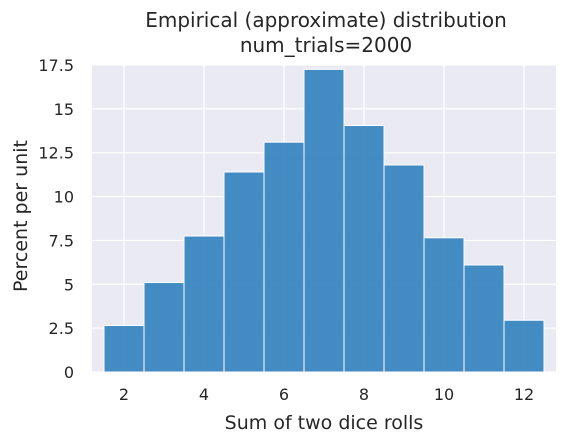 This screenshot has height=441, width=565. Describe the element at coordinates (524, 394) in the screenshot. I see `x-tick-label: 12` at that location.